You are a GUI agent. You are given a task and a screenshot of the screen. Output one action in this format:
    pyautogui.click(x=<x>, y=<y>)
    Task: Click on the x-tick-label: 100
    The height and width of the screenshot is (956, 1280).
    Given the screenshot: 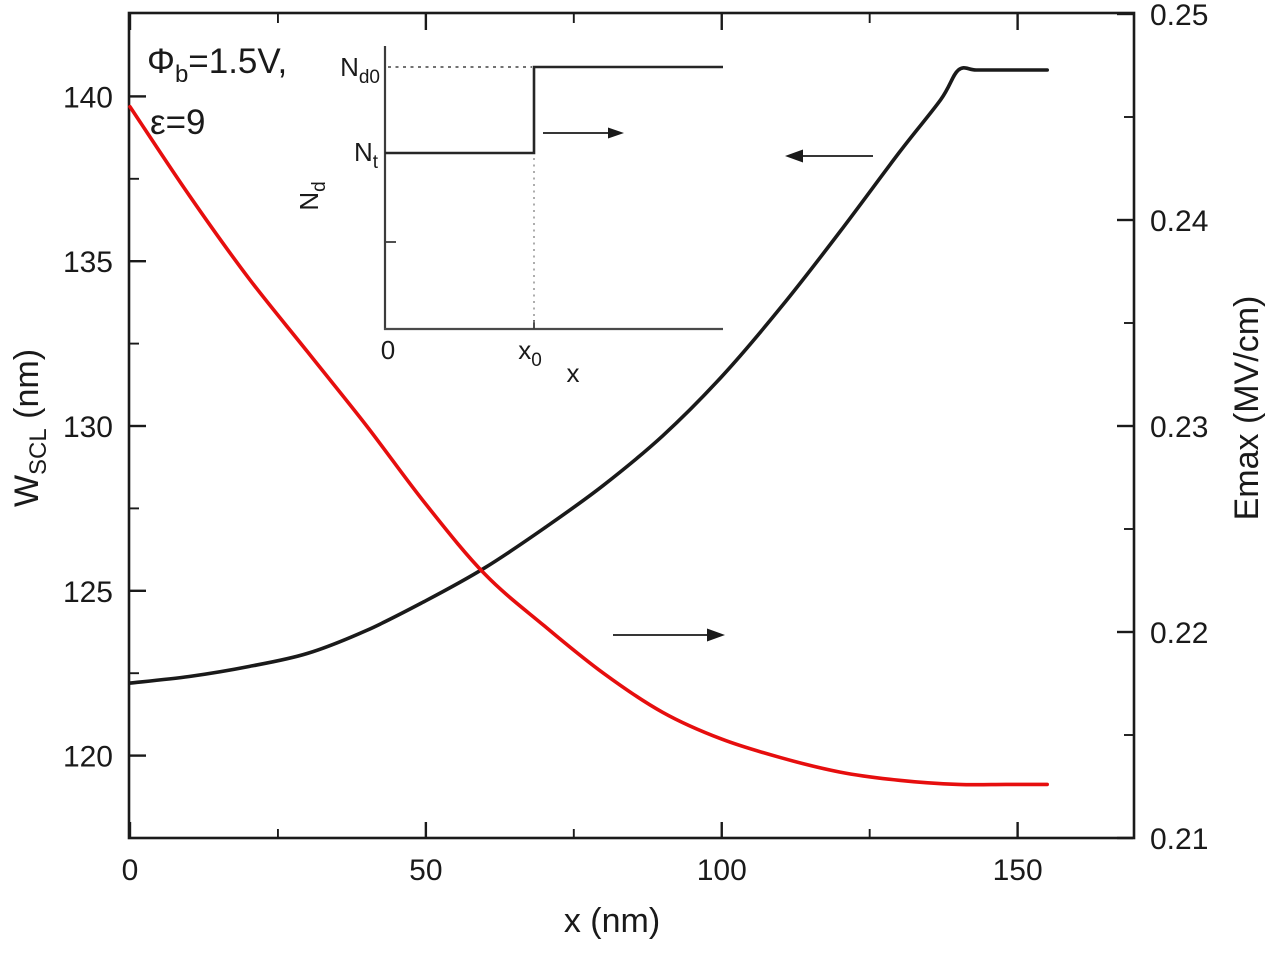 What is the action you would take?
    pyautogui.click(x=722, y=870)
    